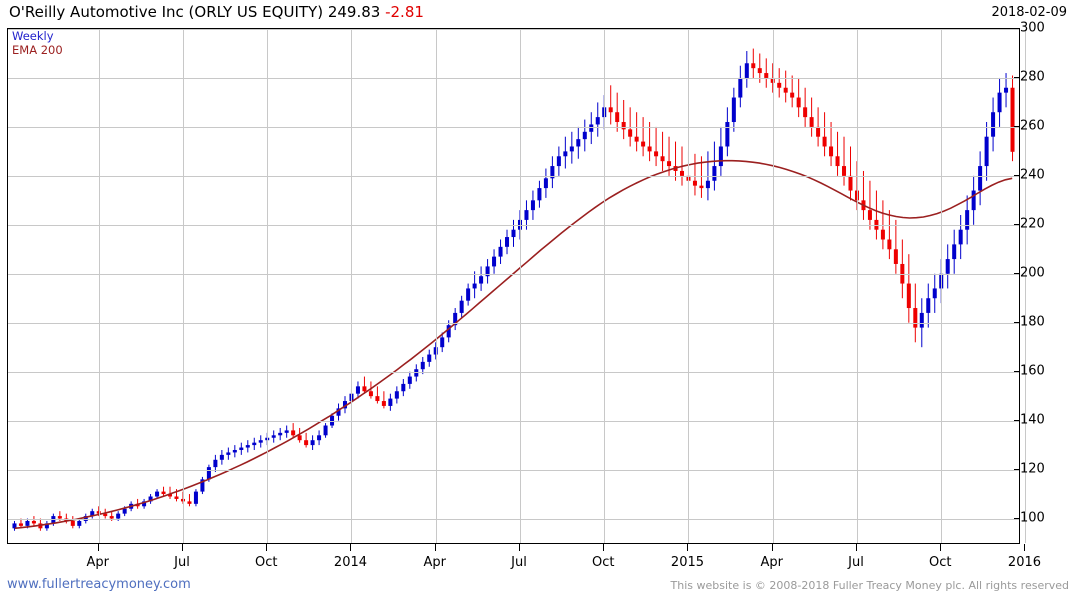 Image resolution: width=1075 pixels, height=600 pixels. Describe the element at coordinates (1032, 322) in the screenshot. I see `y-axis-tick-label: 180` at that location.